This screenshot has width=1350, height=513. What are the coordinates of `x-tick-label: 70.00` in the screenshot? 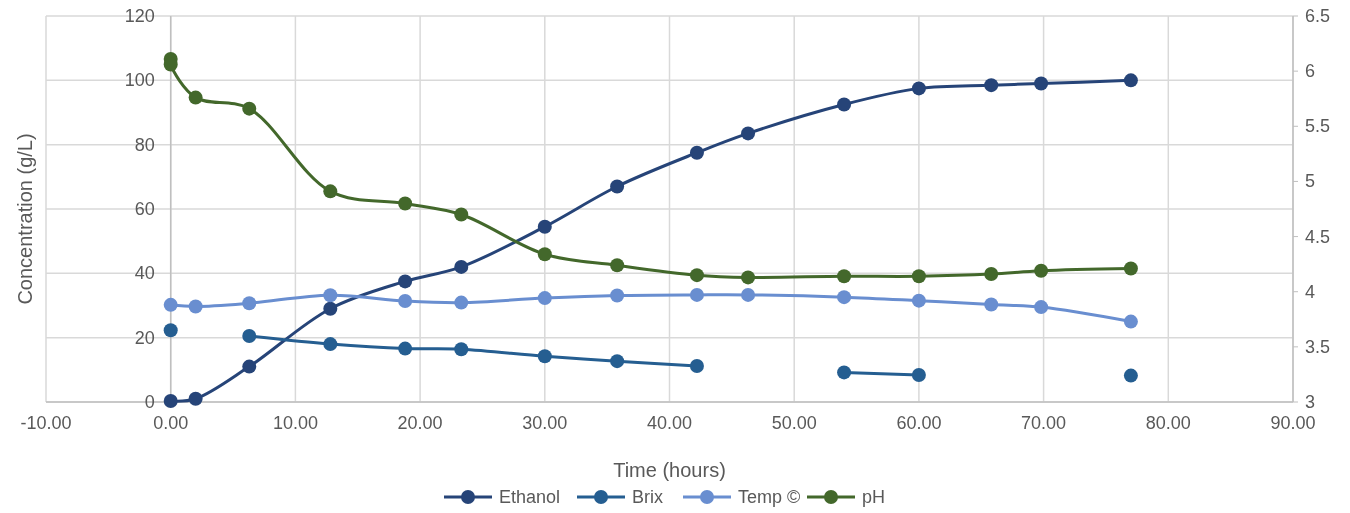 It's located at (1044, 423).